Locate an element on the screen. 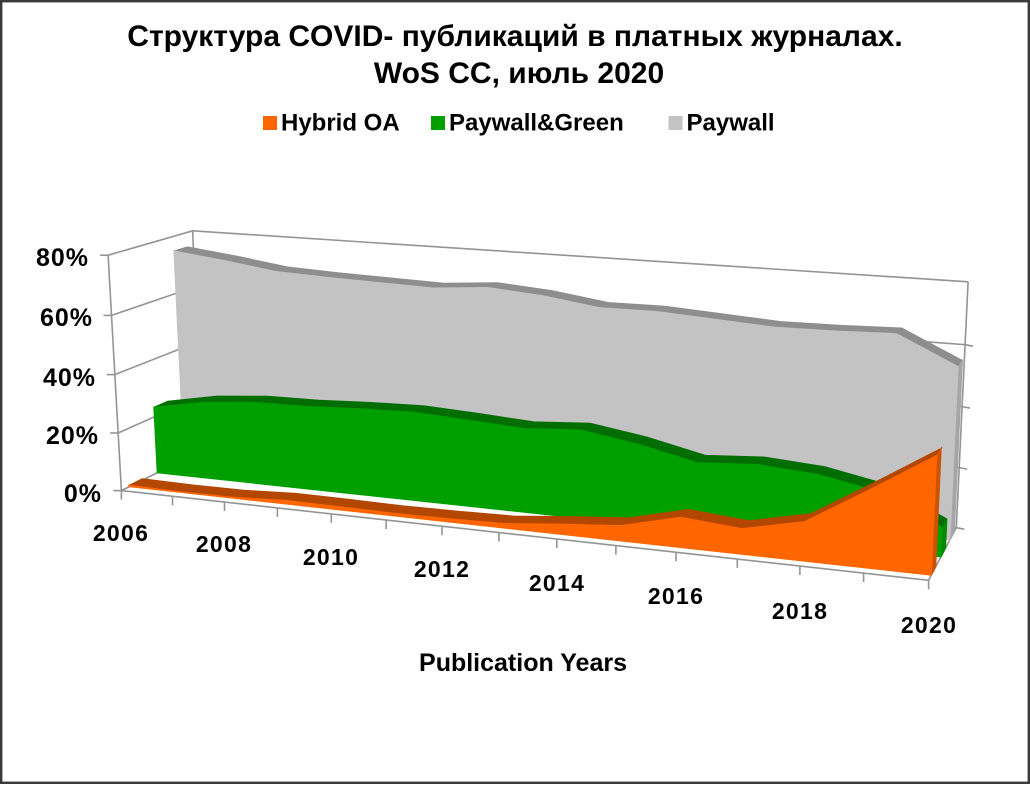  svg-text: 2014 is located at coordinates (557, 583).